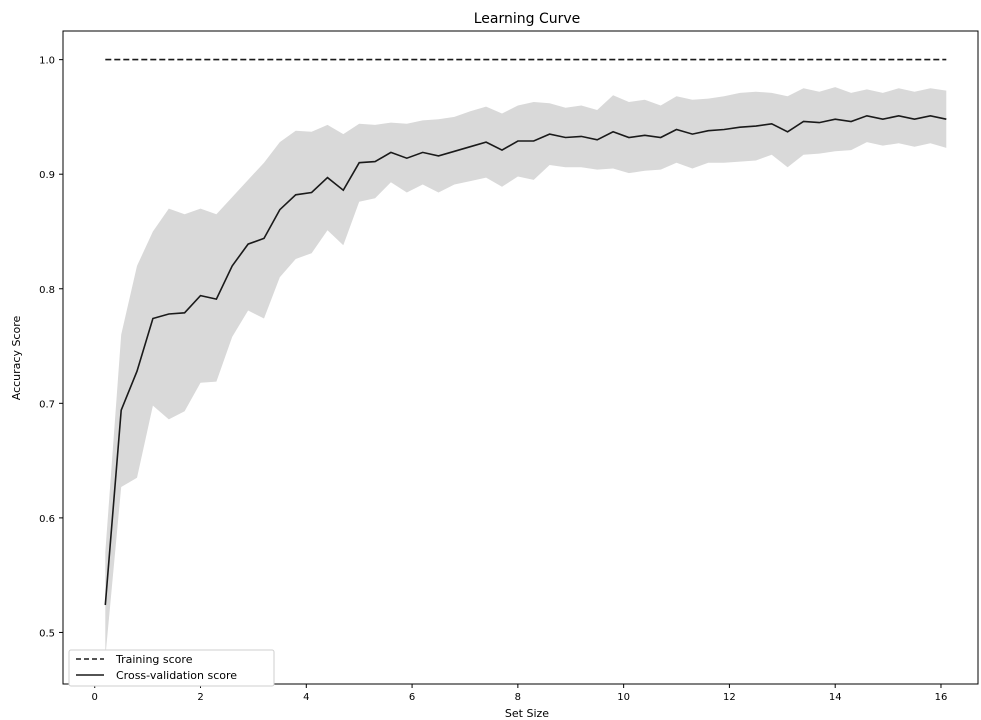  Describe the element at coordinates (95, 697) in the screenshot. I see `x-tick-label: 0` at that location.